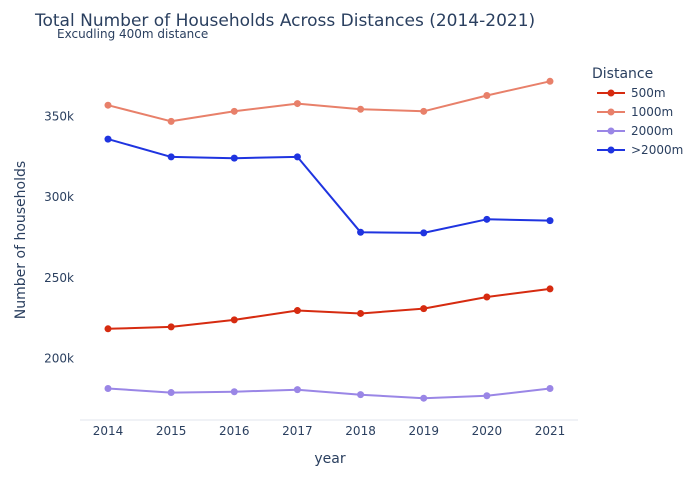  Describe the element at coordinates (622, 74) in the screenshot. I see `legend-title: Distance` at that location.